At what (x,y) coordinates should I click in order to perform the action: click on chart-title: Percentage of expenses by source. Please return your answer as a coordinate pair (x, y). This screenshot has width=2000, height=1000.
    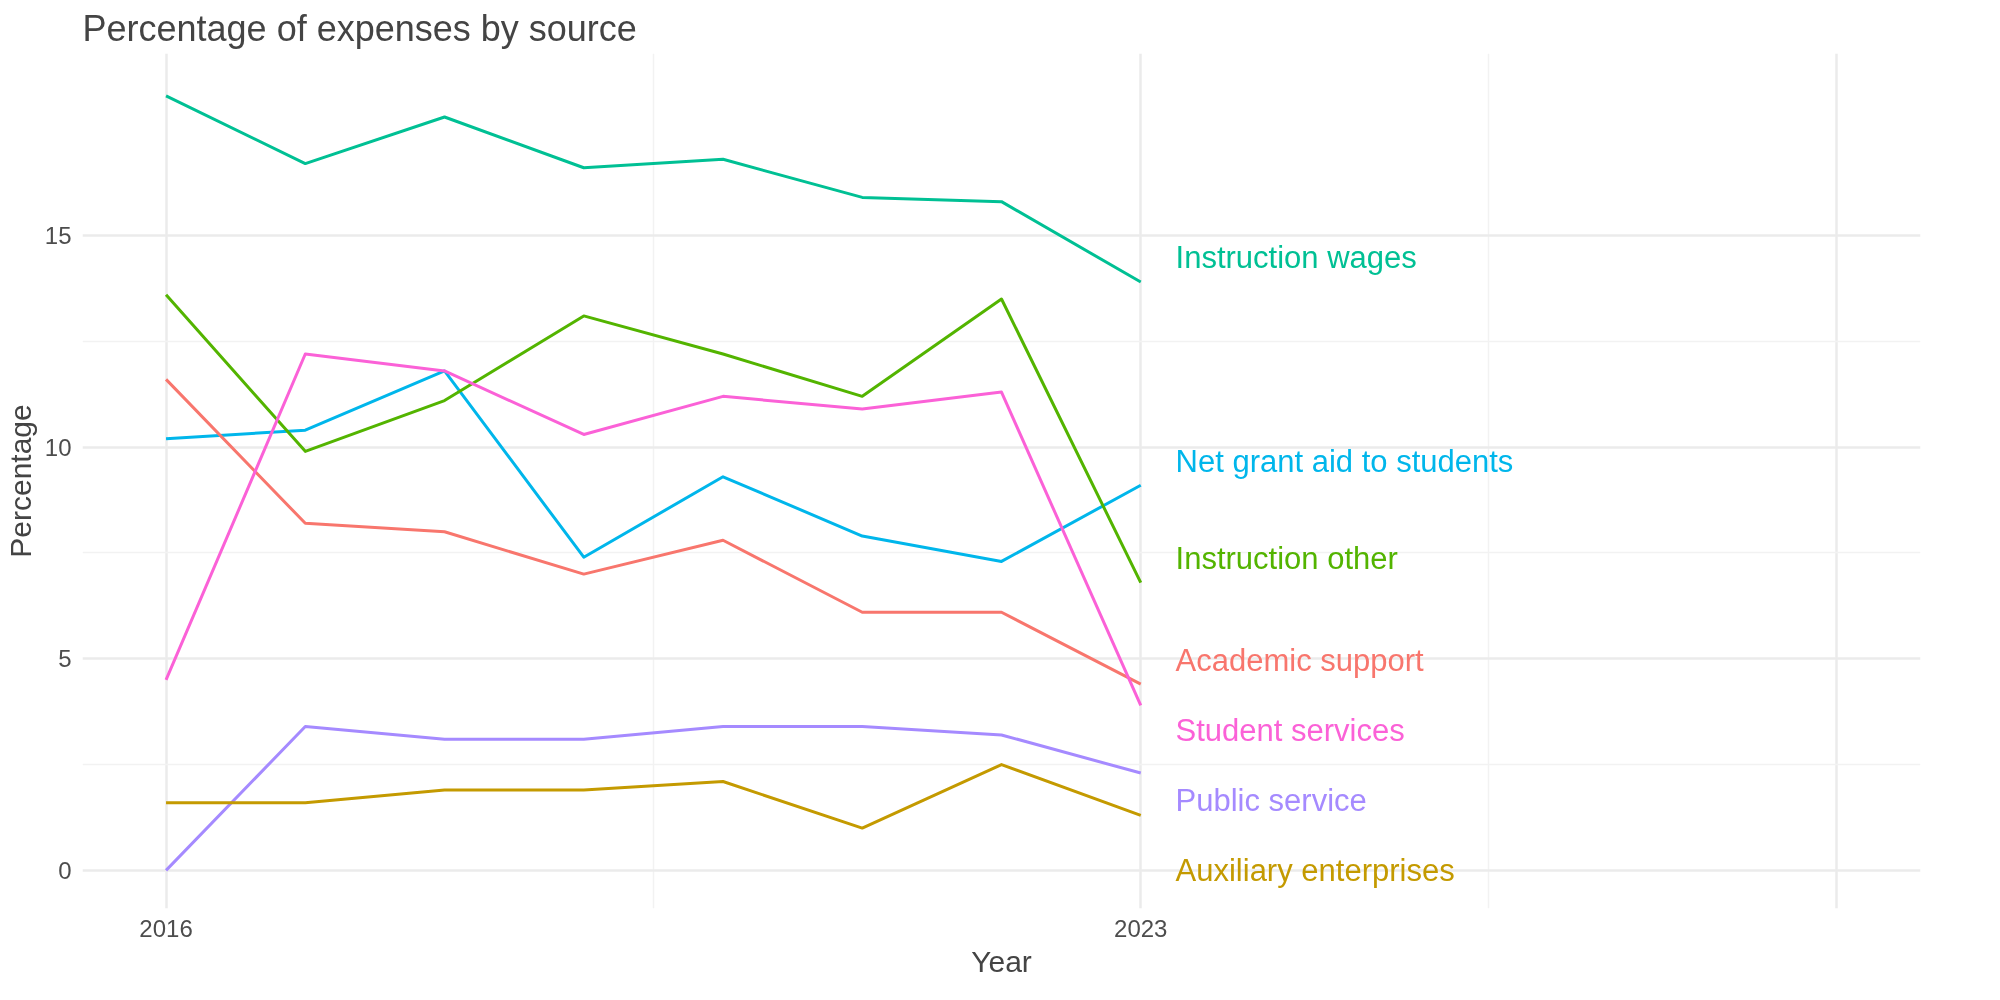
    Looking at the image, I should click on (359, 28).